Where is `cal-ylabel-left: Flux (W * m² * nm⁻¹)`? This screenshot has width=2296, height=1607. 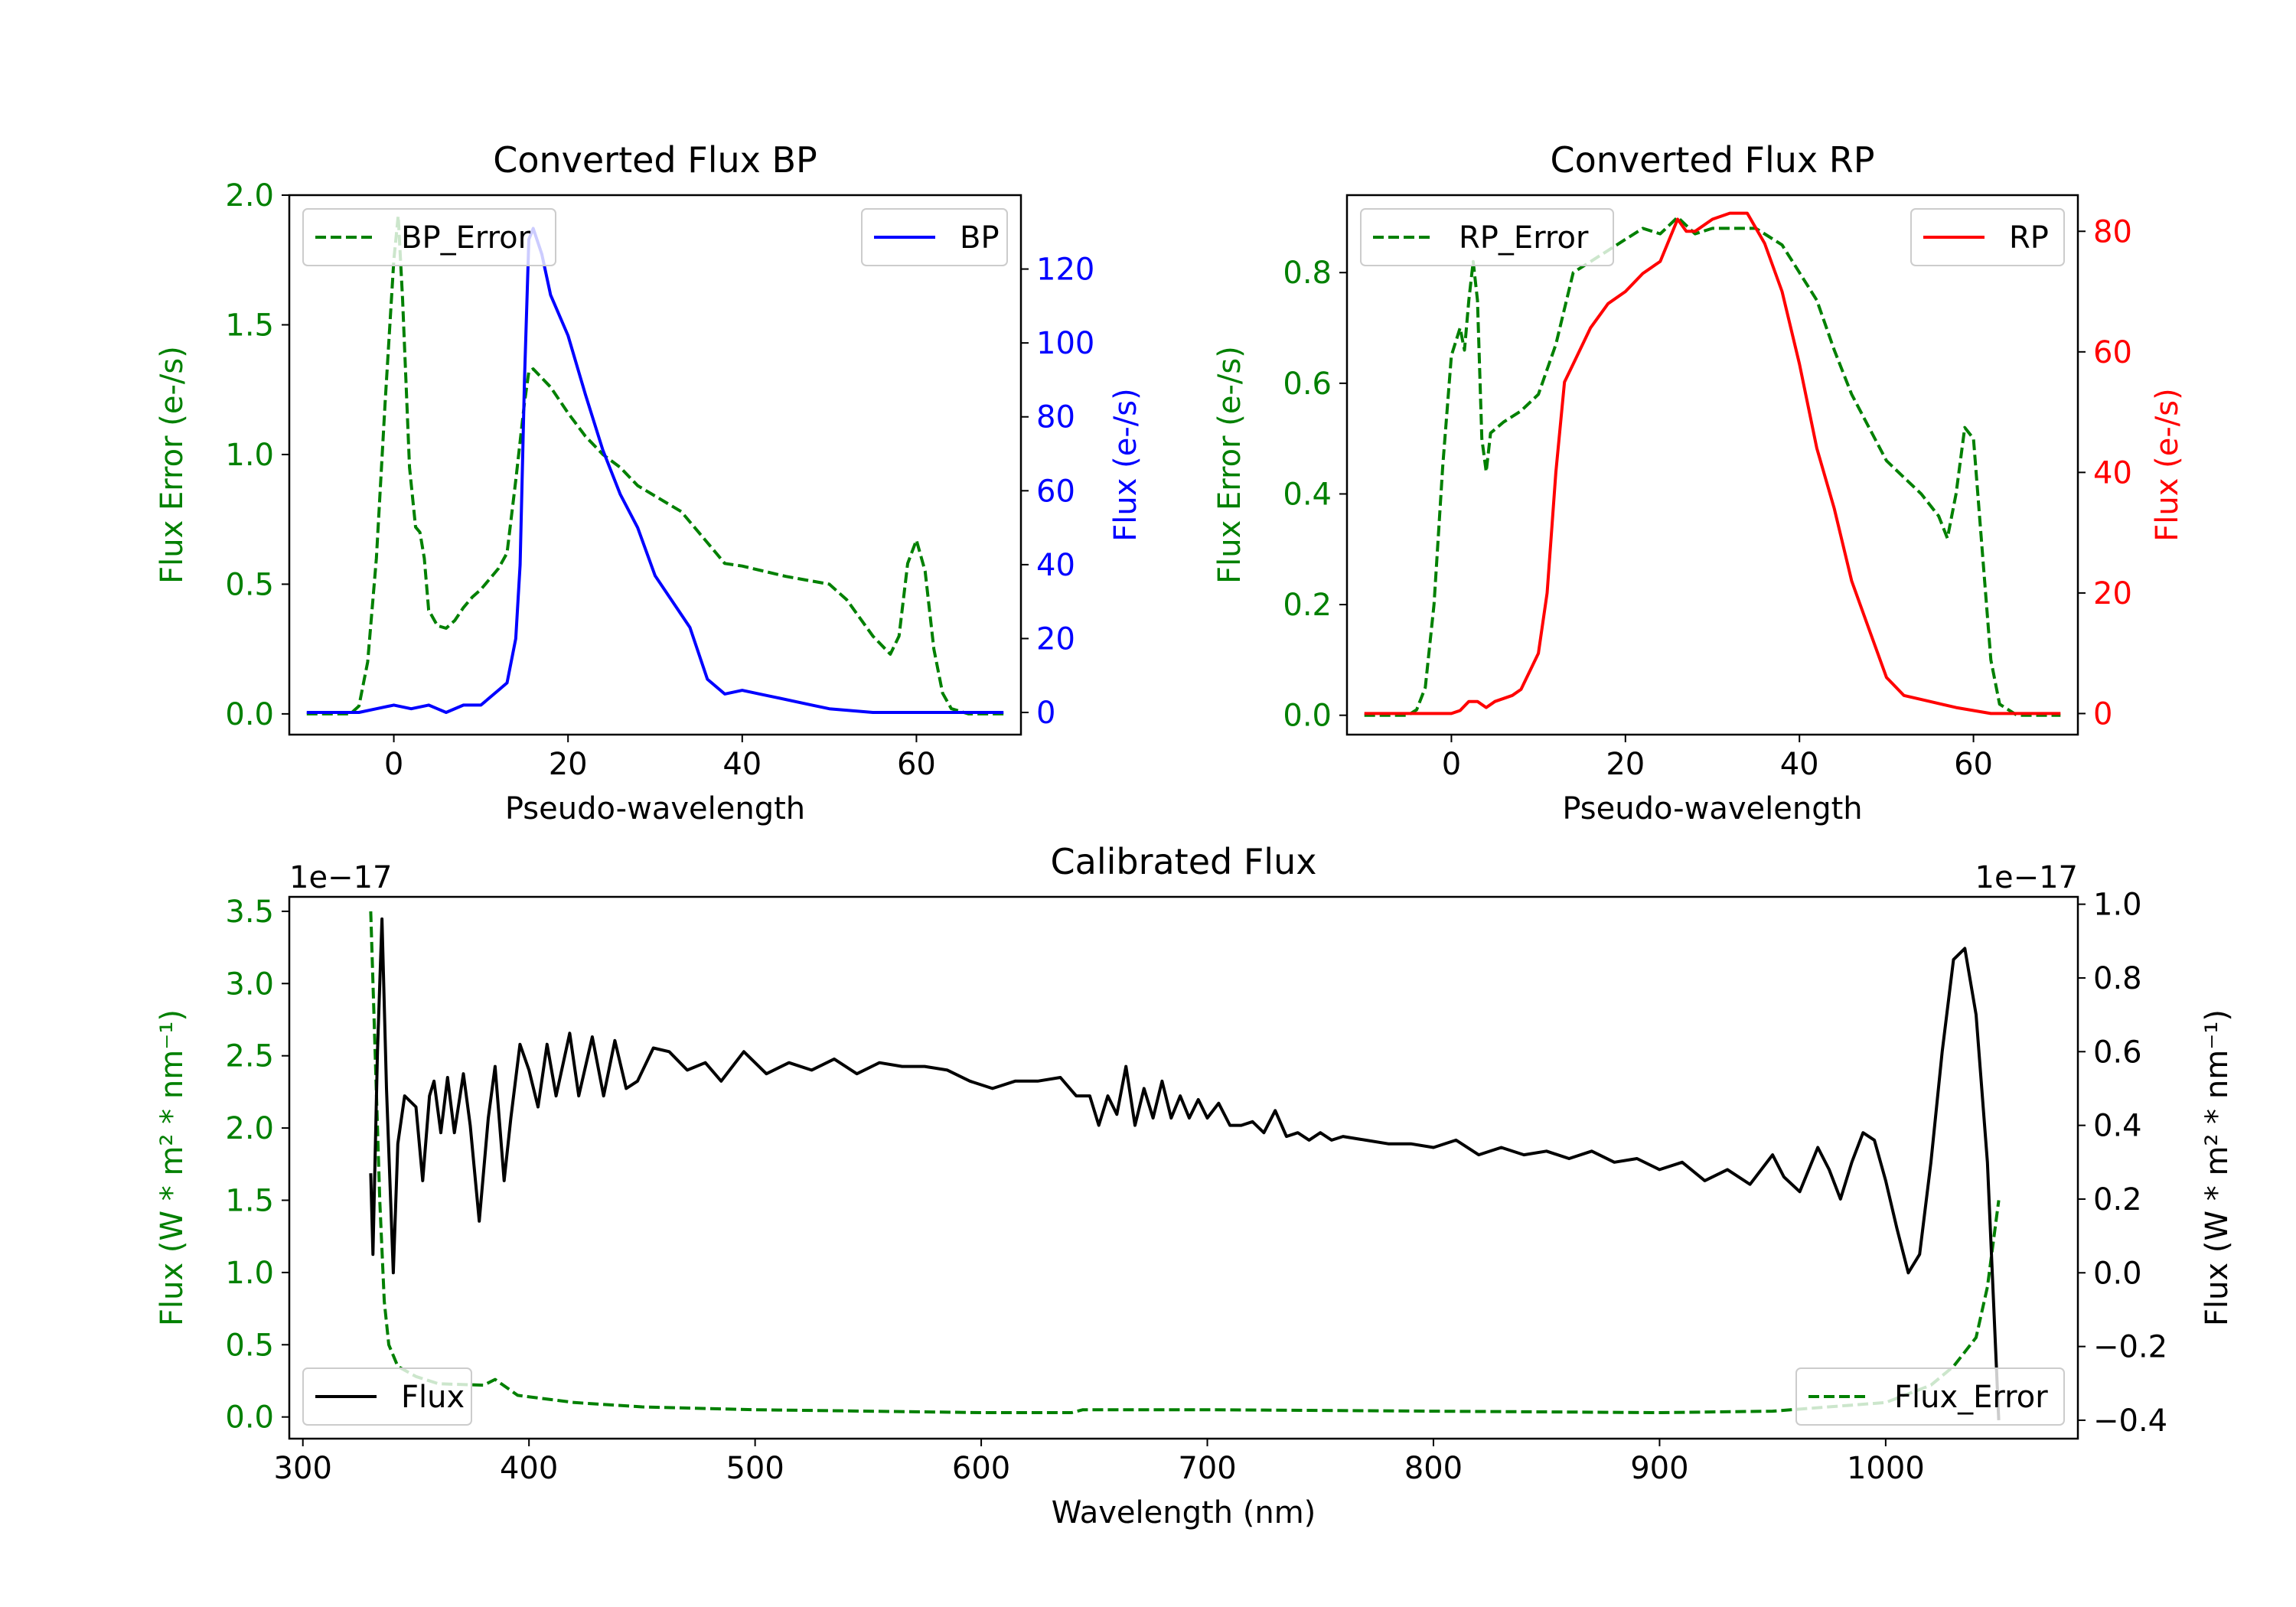 cal-ylabel-left: Flux (W * m² * nm⁻¹) is located at coordinates (172, 1167).